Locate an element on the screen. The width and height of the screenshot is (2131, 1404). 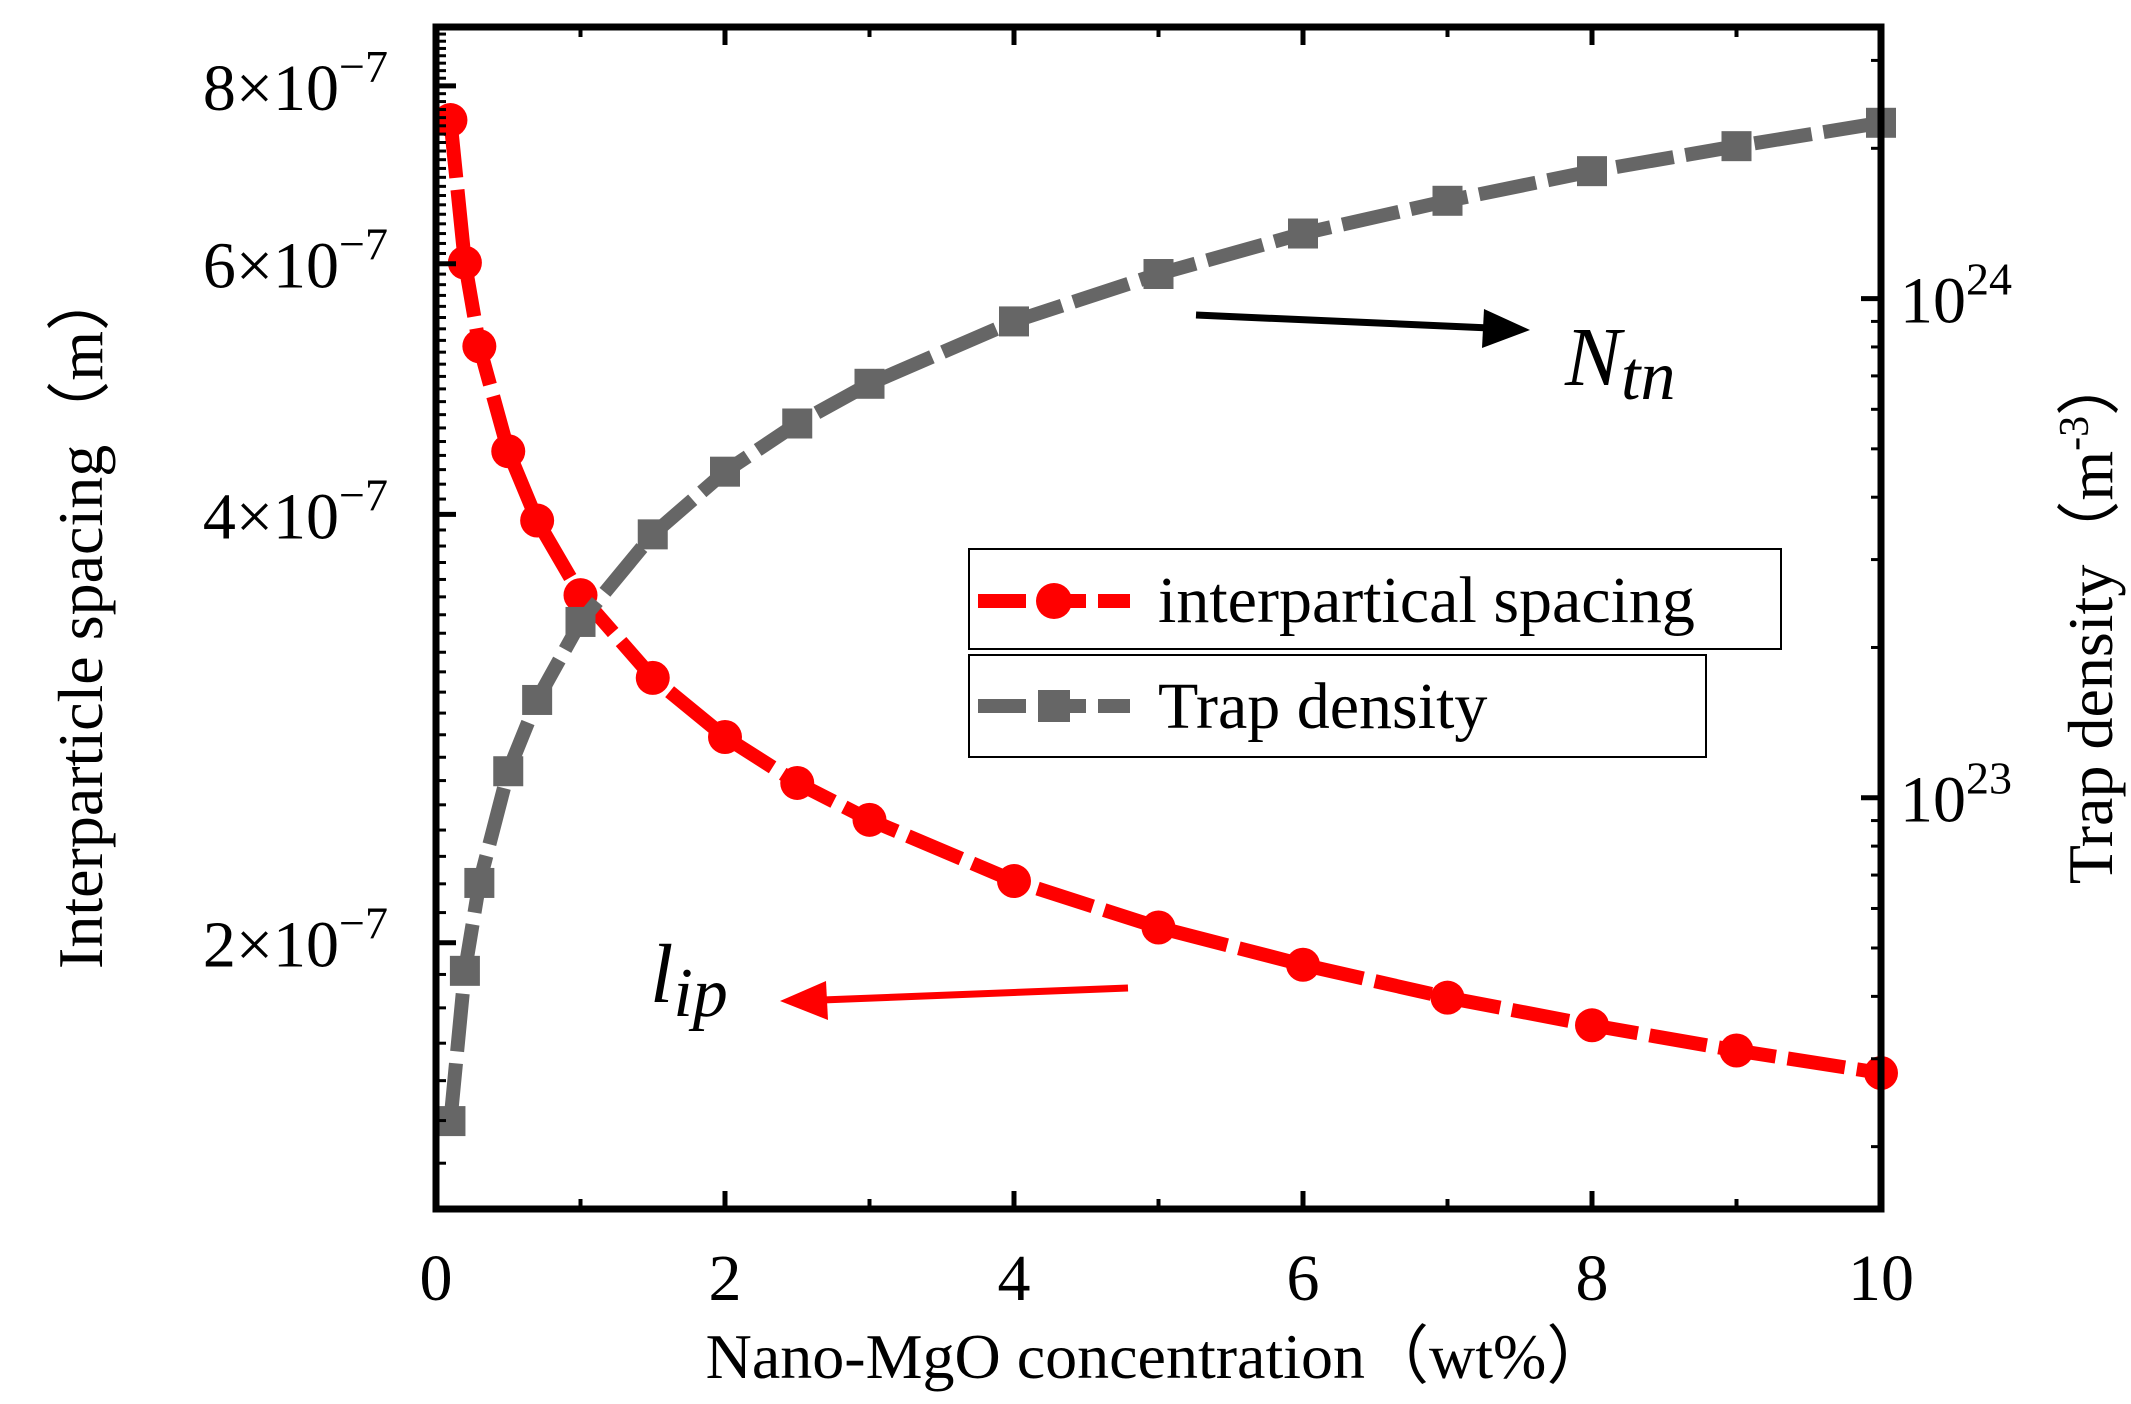
x-tick-label-1: 2 is located at coordinates (725, 1278).